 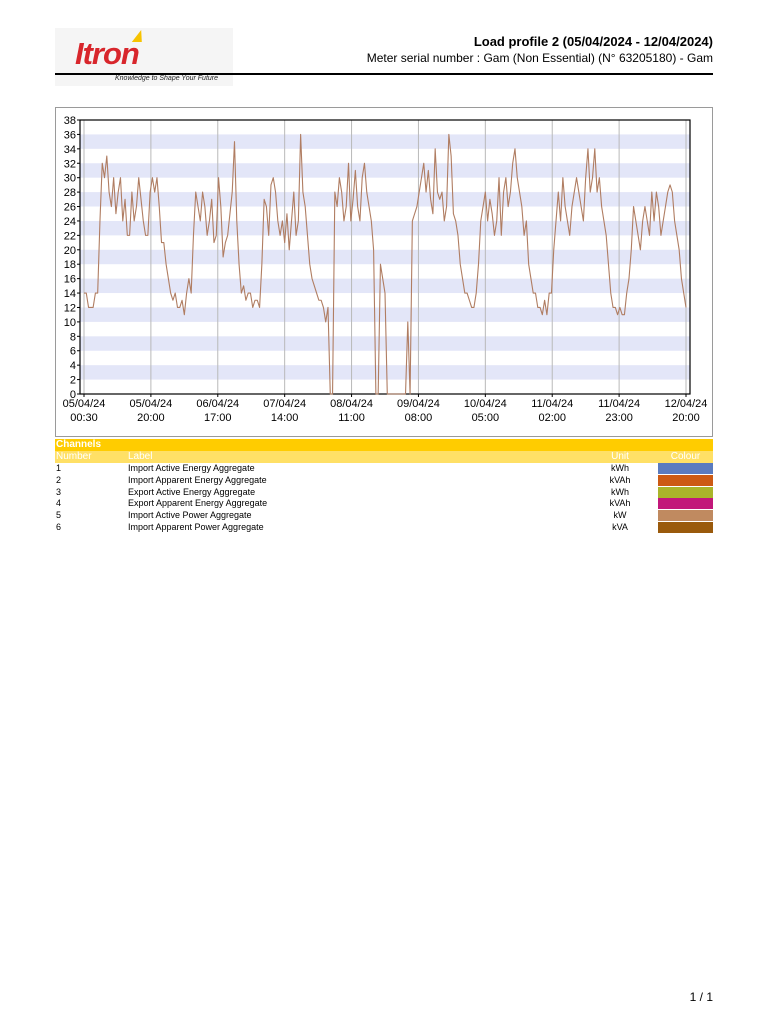 What do you see at coordinates (70, 150) in the screenshot?
I see `y-tick-label: 34` at bounding box center [70, 150].